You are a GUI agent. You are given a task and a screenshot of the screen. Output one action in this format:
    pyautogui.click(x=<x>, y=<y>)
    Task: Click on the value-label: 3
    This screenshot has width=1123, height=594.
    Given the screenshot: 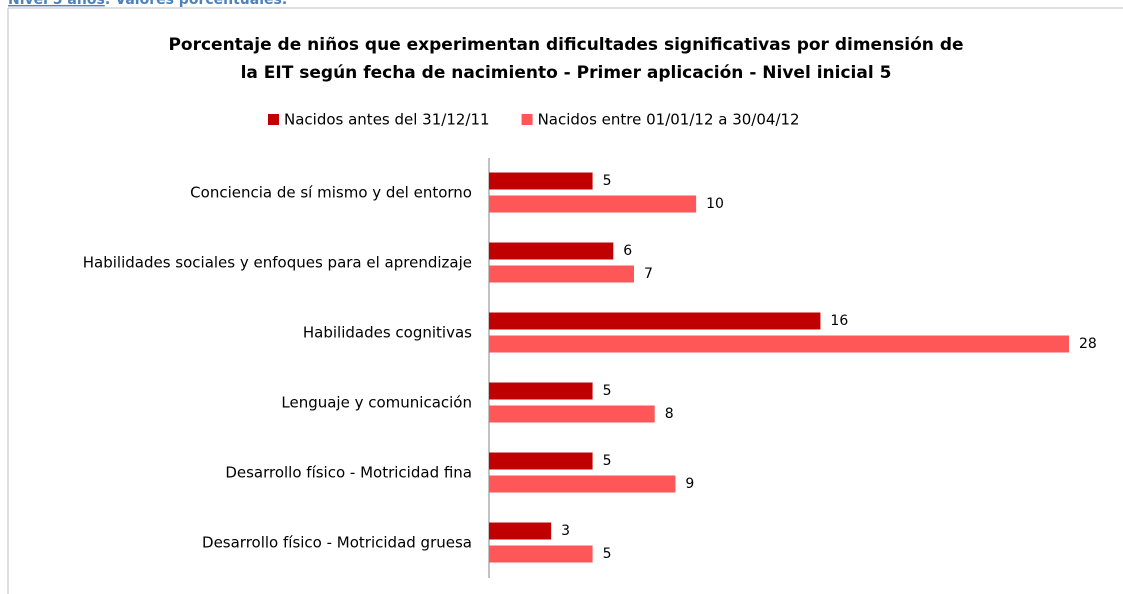 What is the action you would take?
    pyautogui.click(x=565, y=531)
    